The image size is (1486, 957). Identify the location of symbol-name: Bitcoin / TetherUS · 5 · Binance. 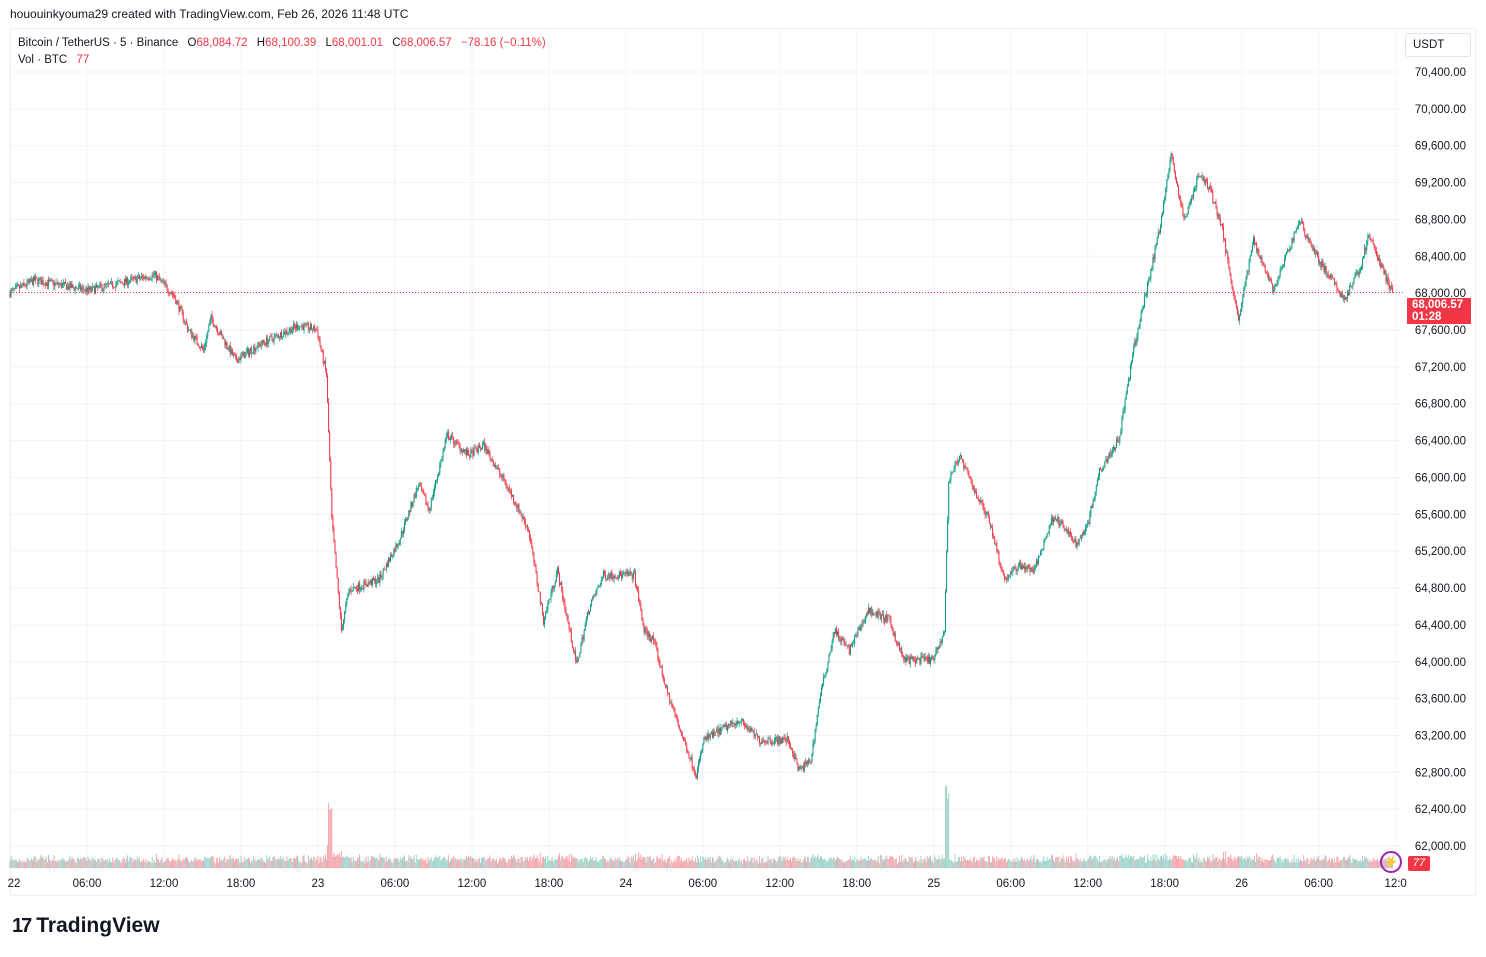
(98, 43).